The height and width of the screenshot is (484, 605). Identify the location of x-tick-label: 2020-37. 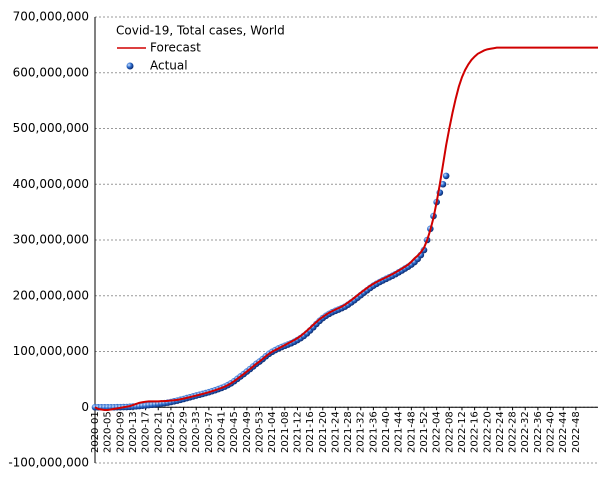
(209, 432).